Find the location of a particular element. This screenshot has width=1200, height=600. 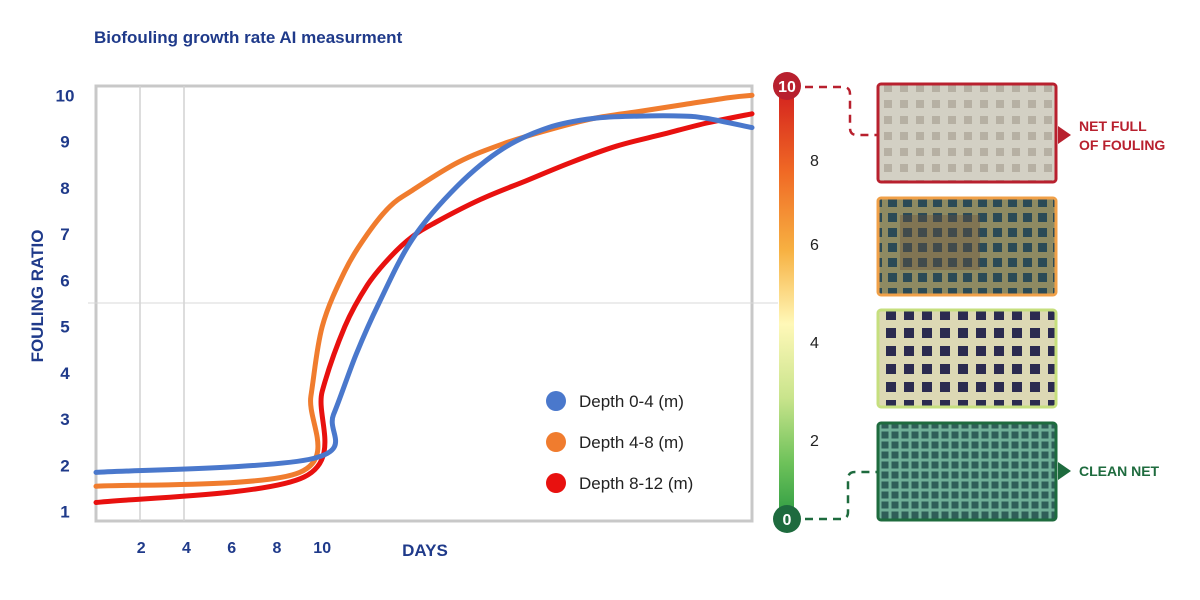

y-tick-label: 8 is located at coordinates (64, 188).